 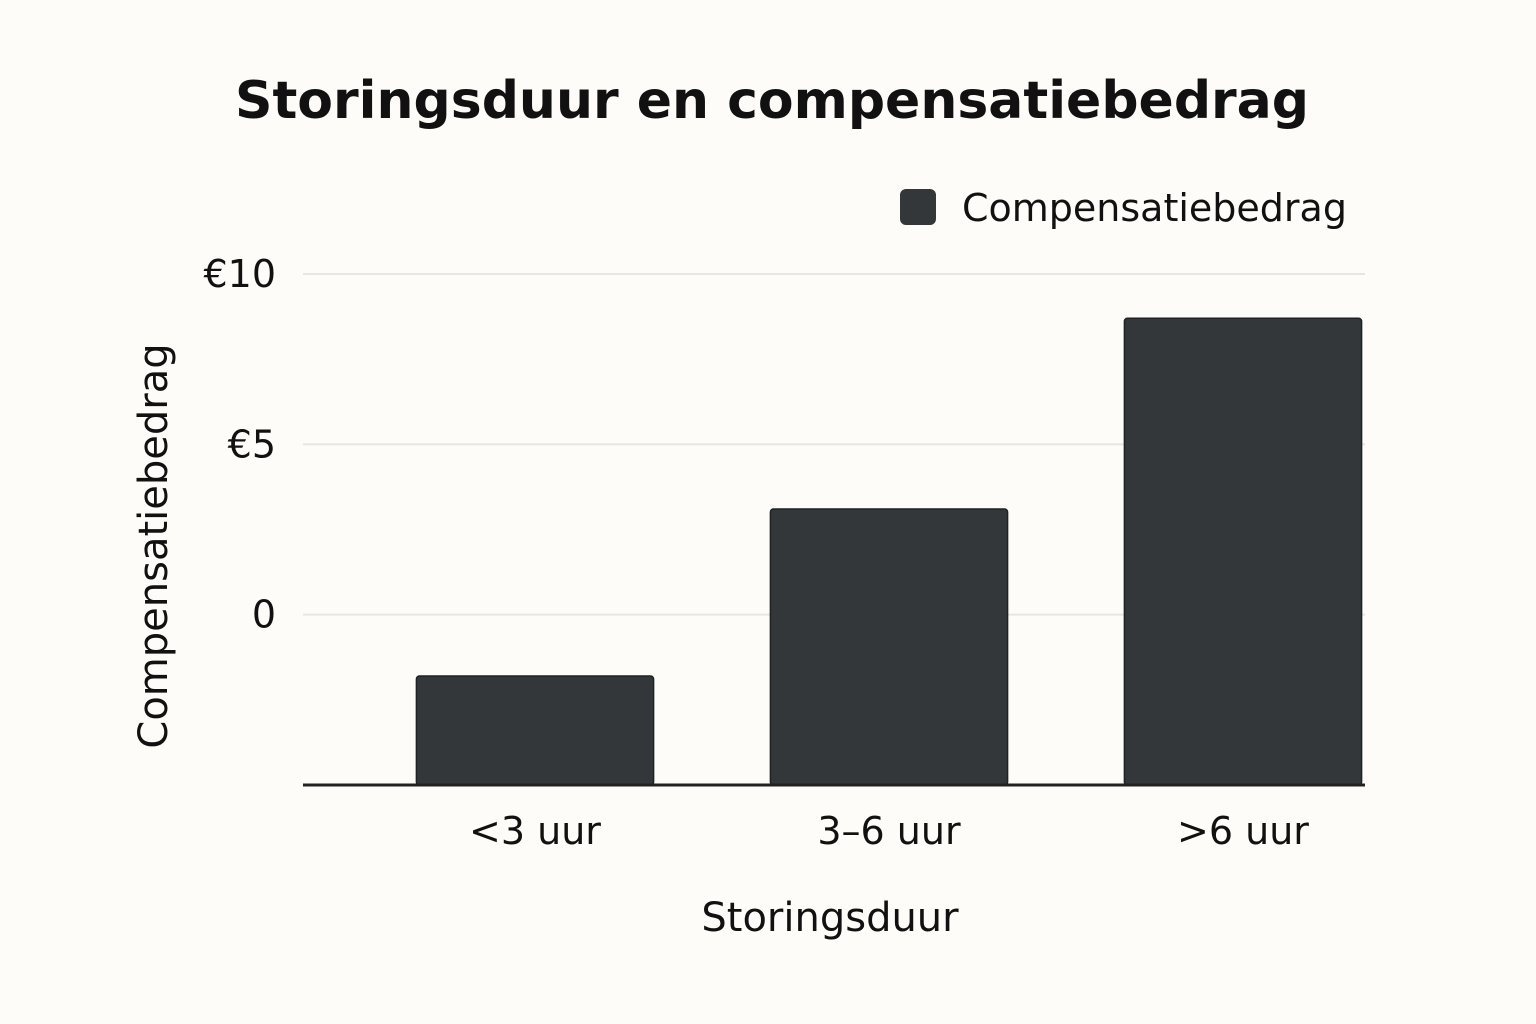 What do you see at coordinates (830, 918) in the screenshot?
I see `x-axis-label: Storingsduur` at bounding box center [830, 918].